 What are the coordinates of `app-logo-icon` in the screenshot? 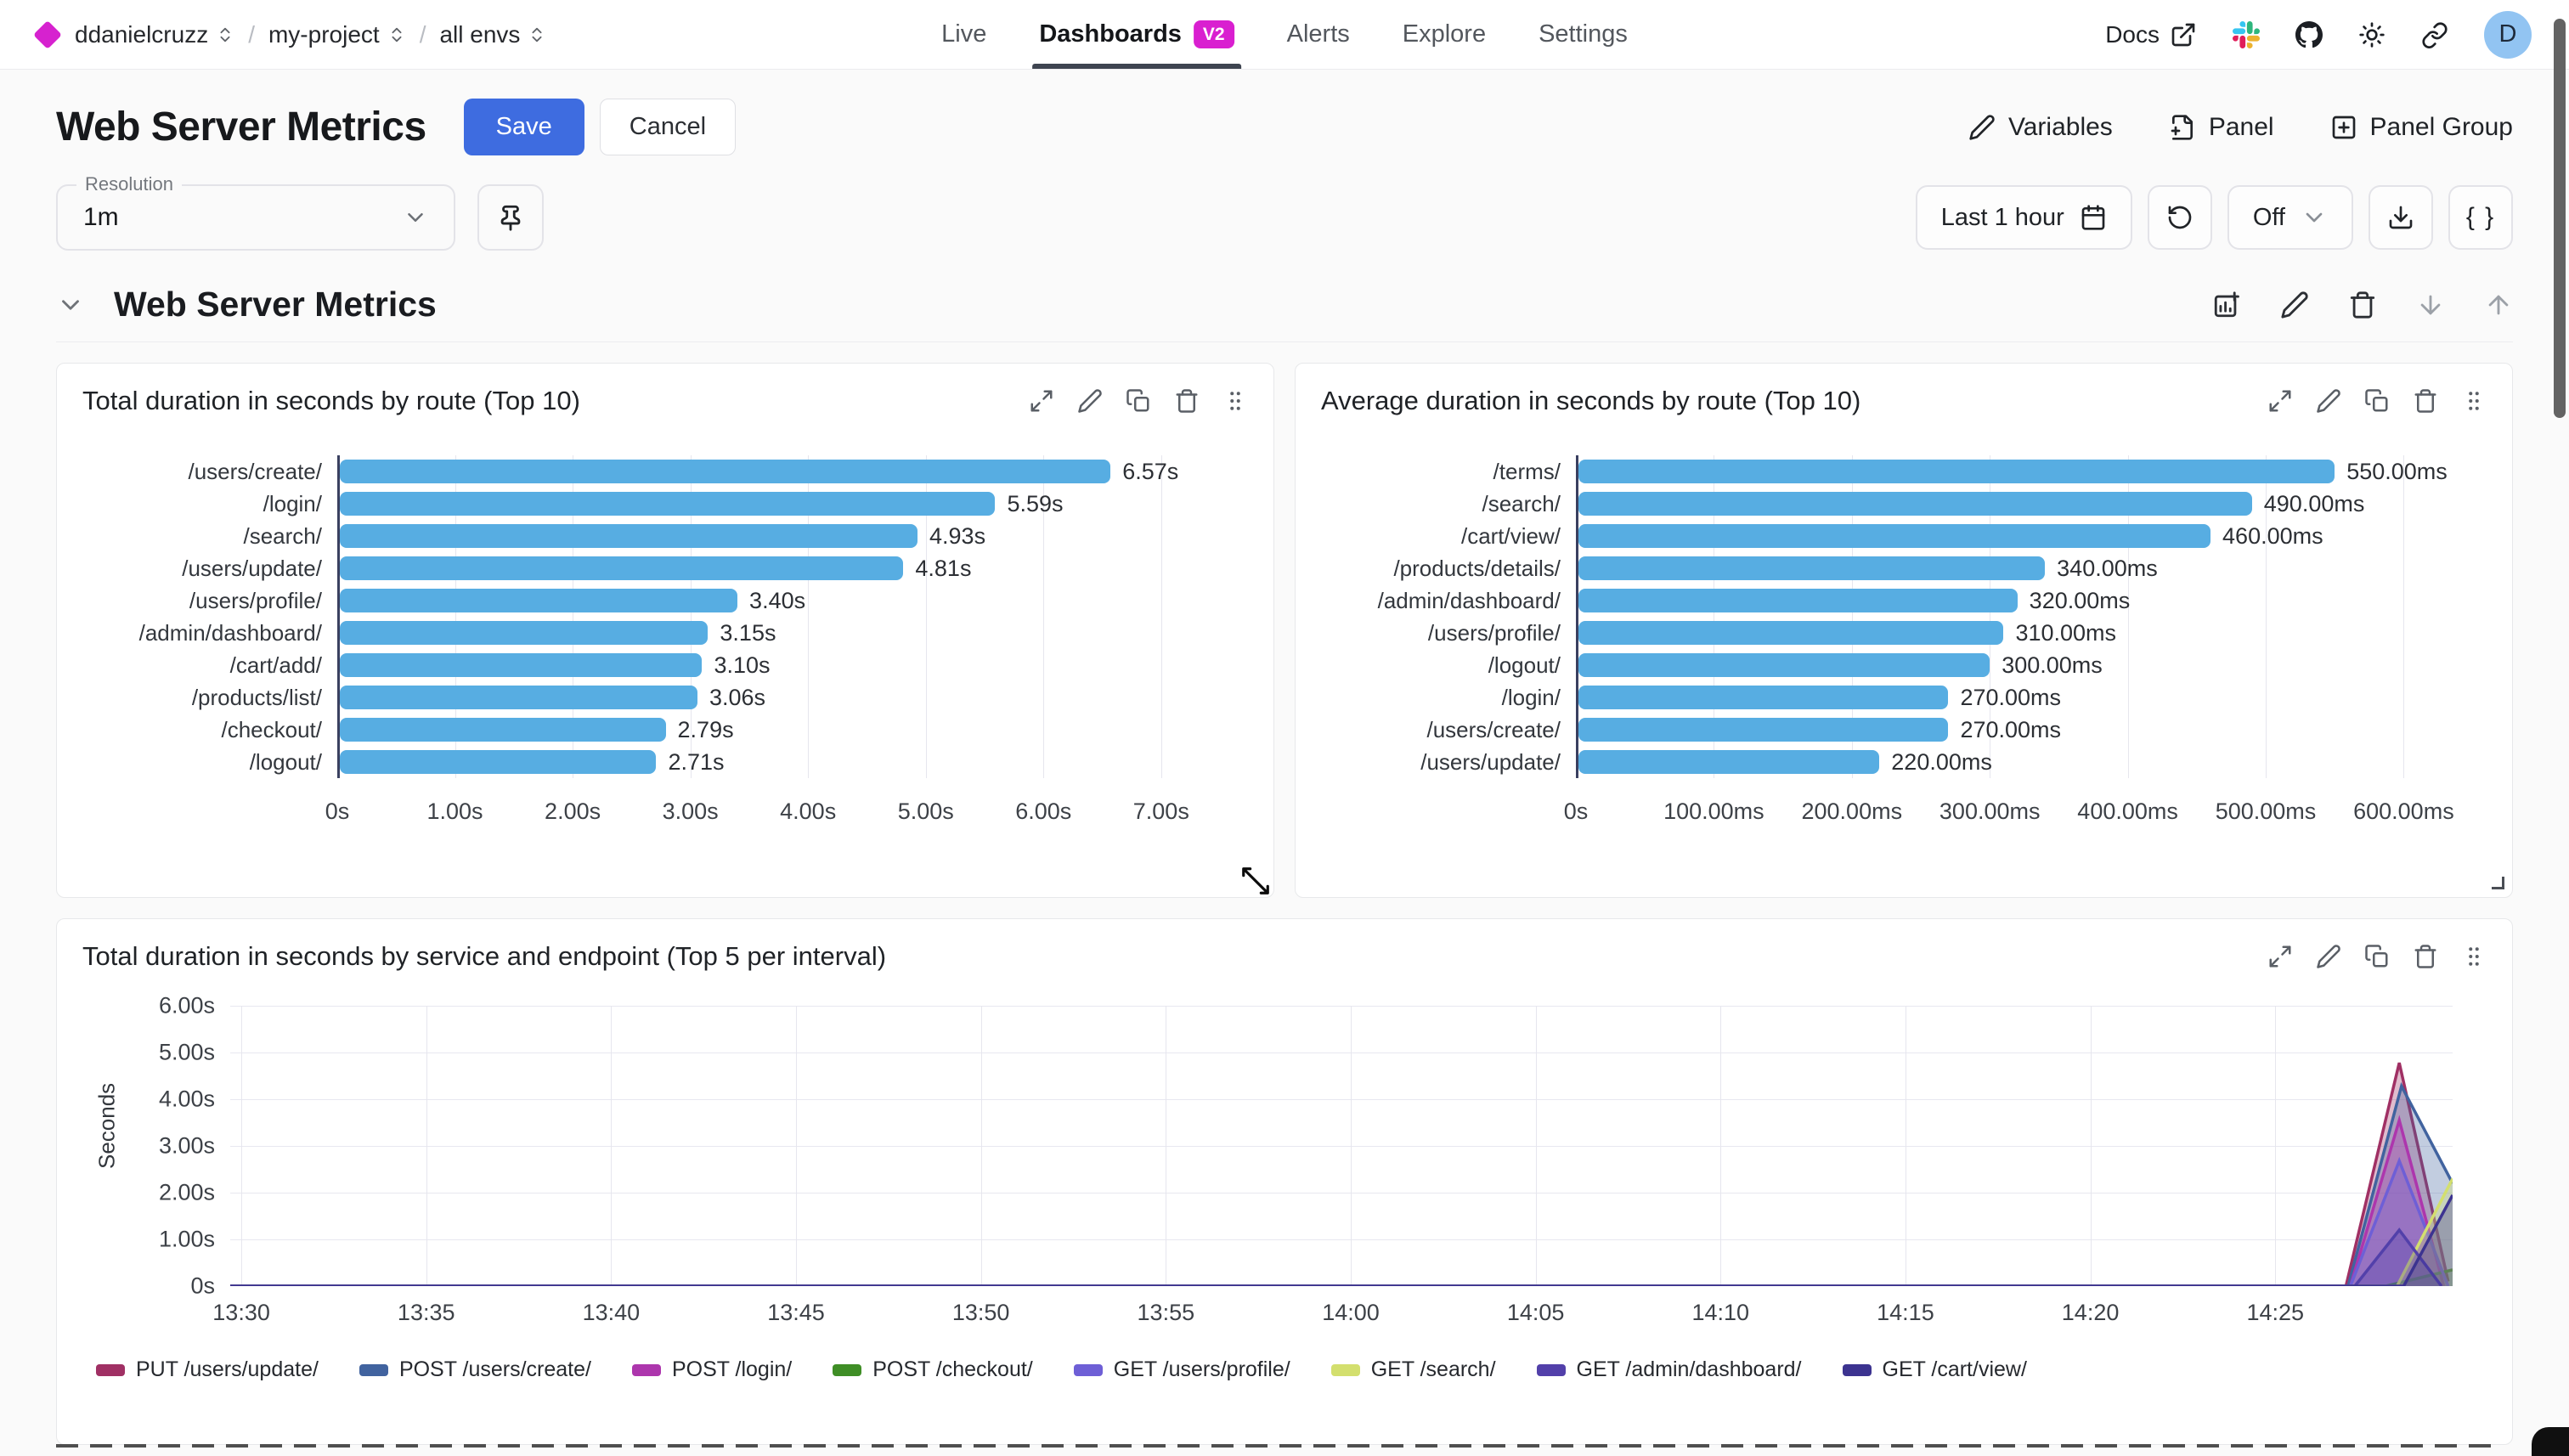 It's located at (48, 34).